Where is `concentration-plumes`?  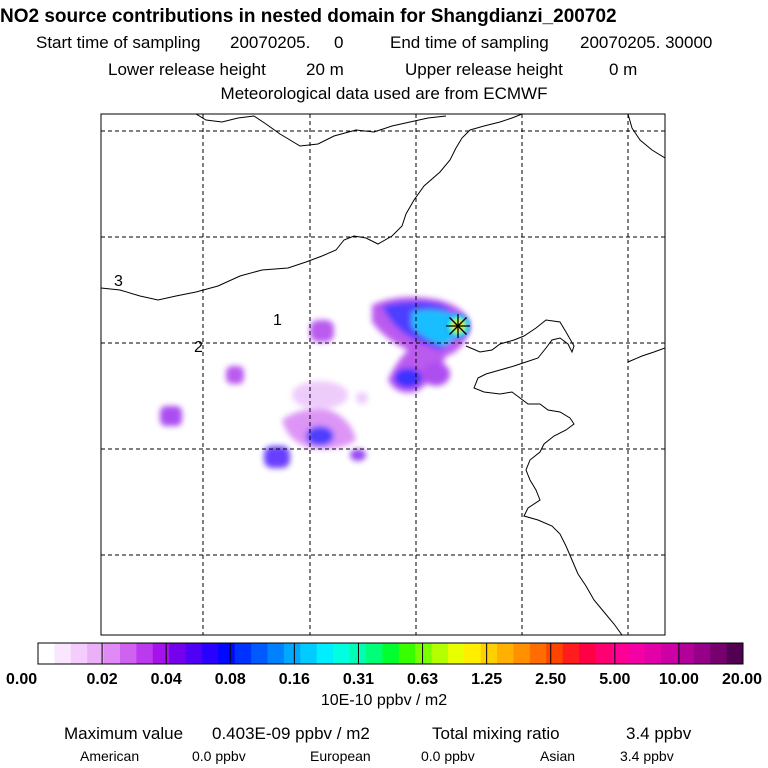
concentration-plumes is located at coordinates (315, 382).